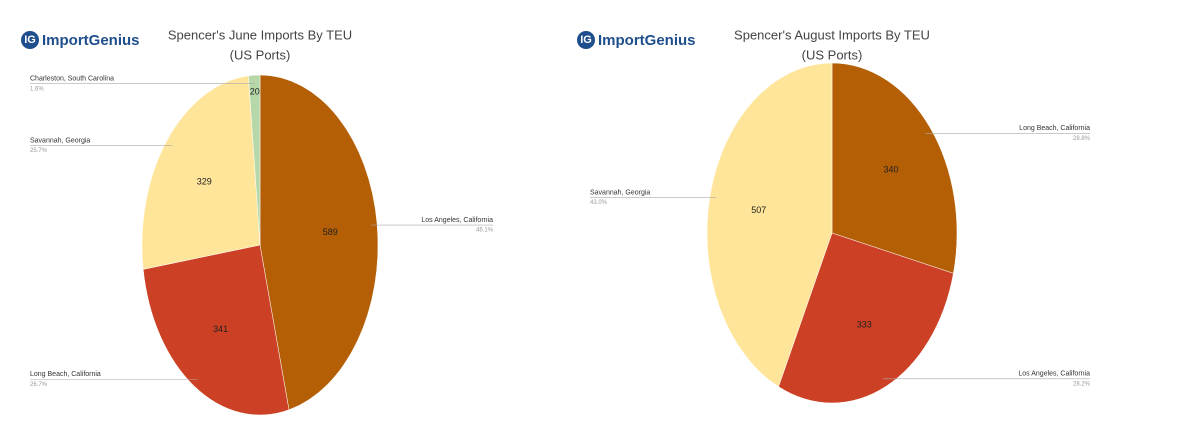 This screenshot has height=435, width=1200. I want to click on slice-value: 20, so click(255, 92).